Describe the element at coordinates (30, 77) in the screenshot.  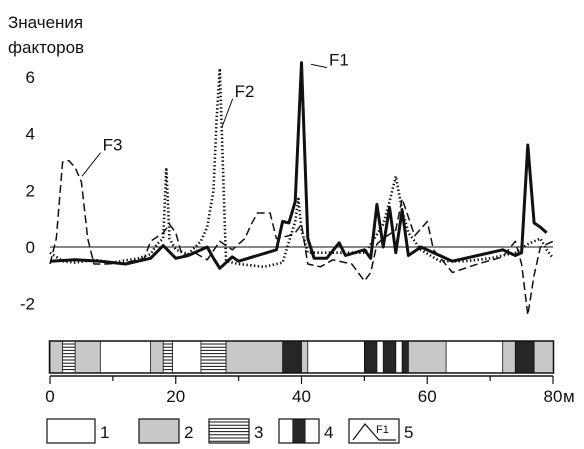
I see `y-tick-label: 6` at that location.